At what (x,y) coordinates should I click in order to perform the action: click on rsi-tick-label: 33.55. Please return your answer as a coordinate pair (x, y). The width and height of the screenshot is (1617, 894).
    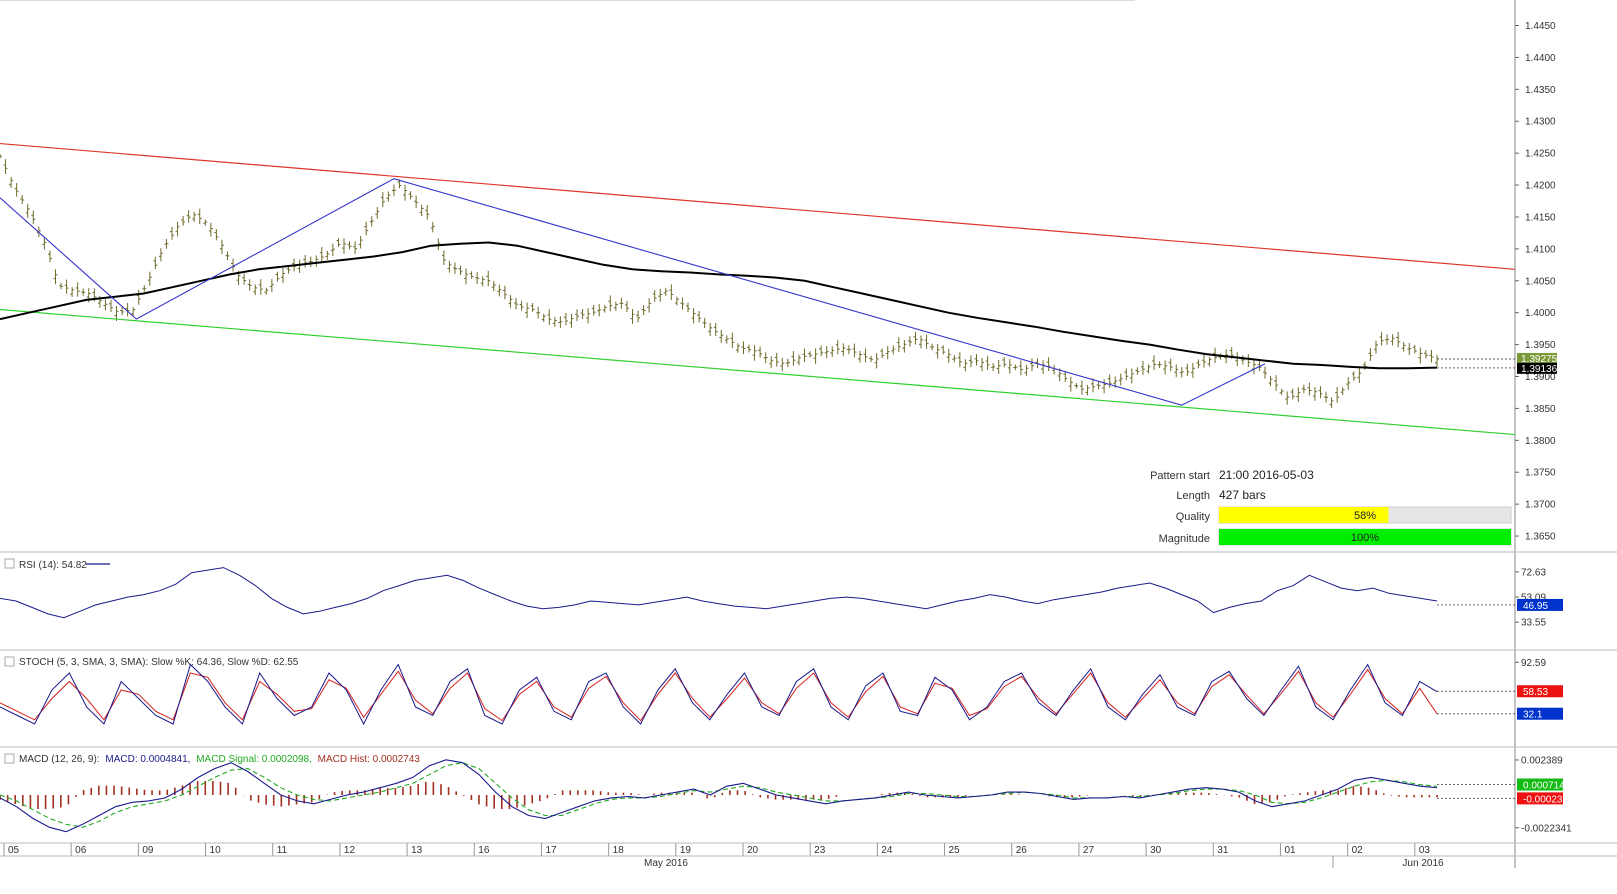
    Looking at the image, I should click on (1533, 623).